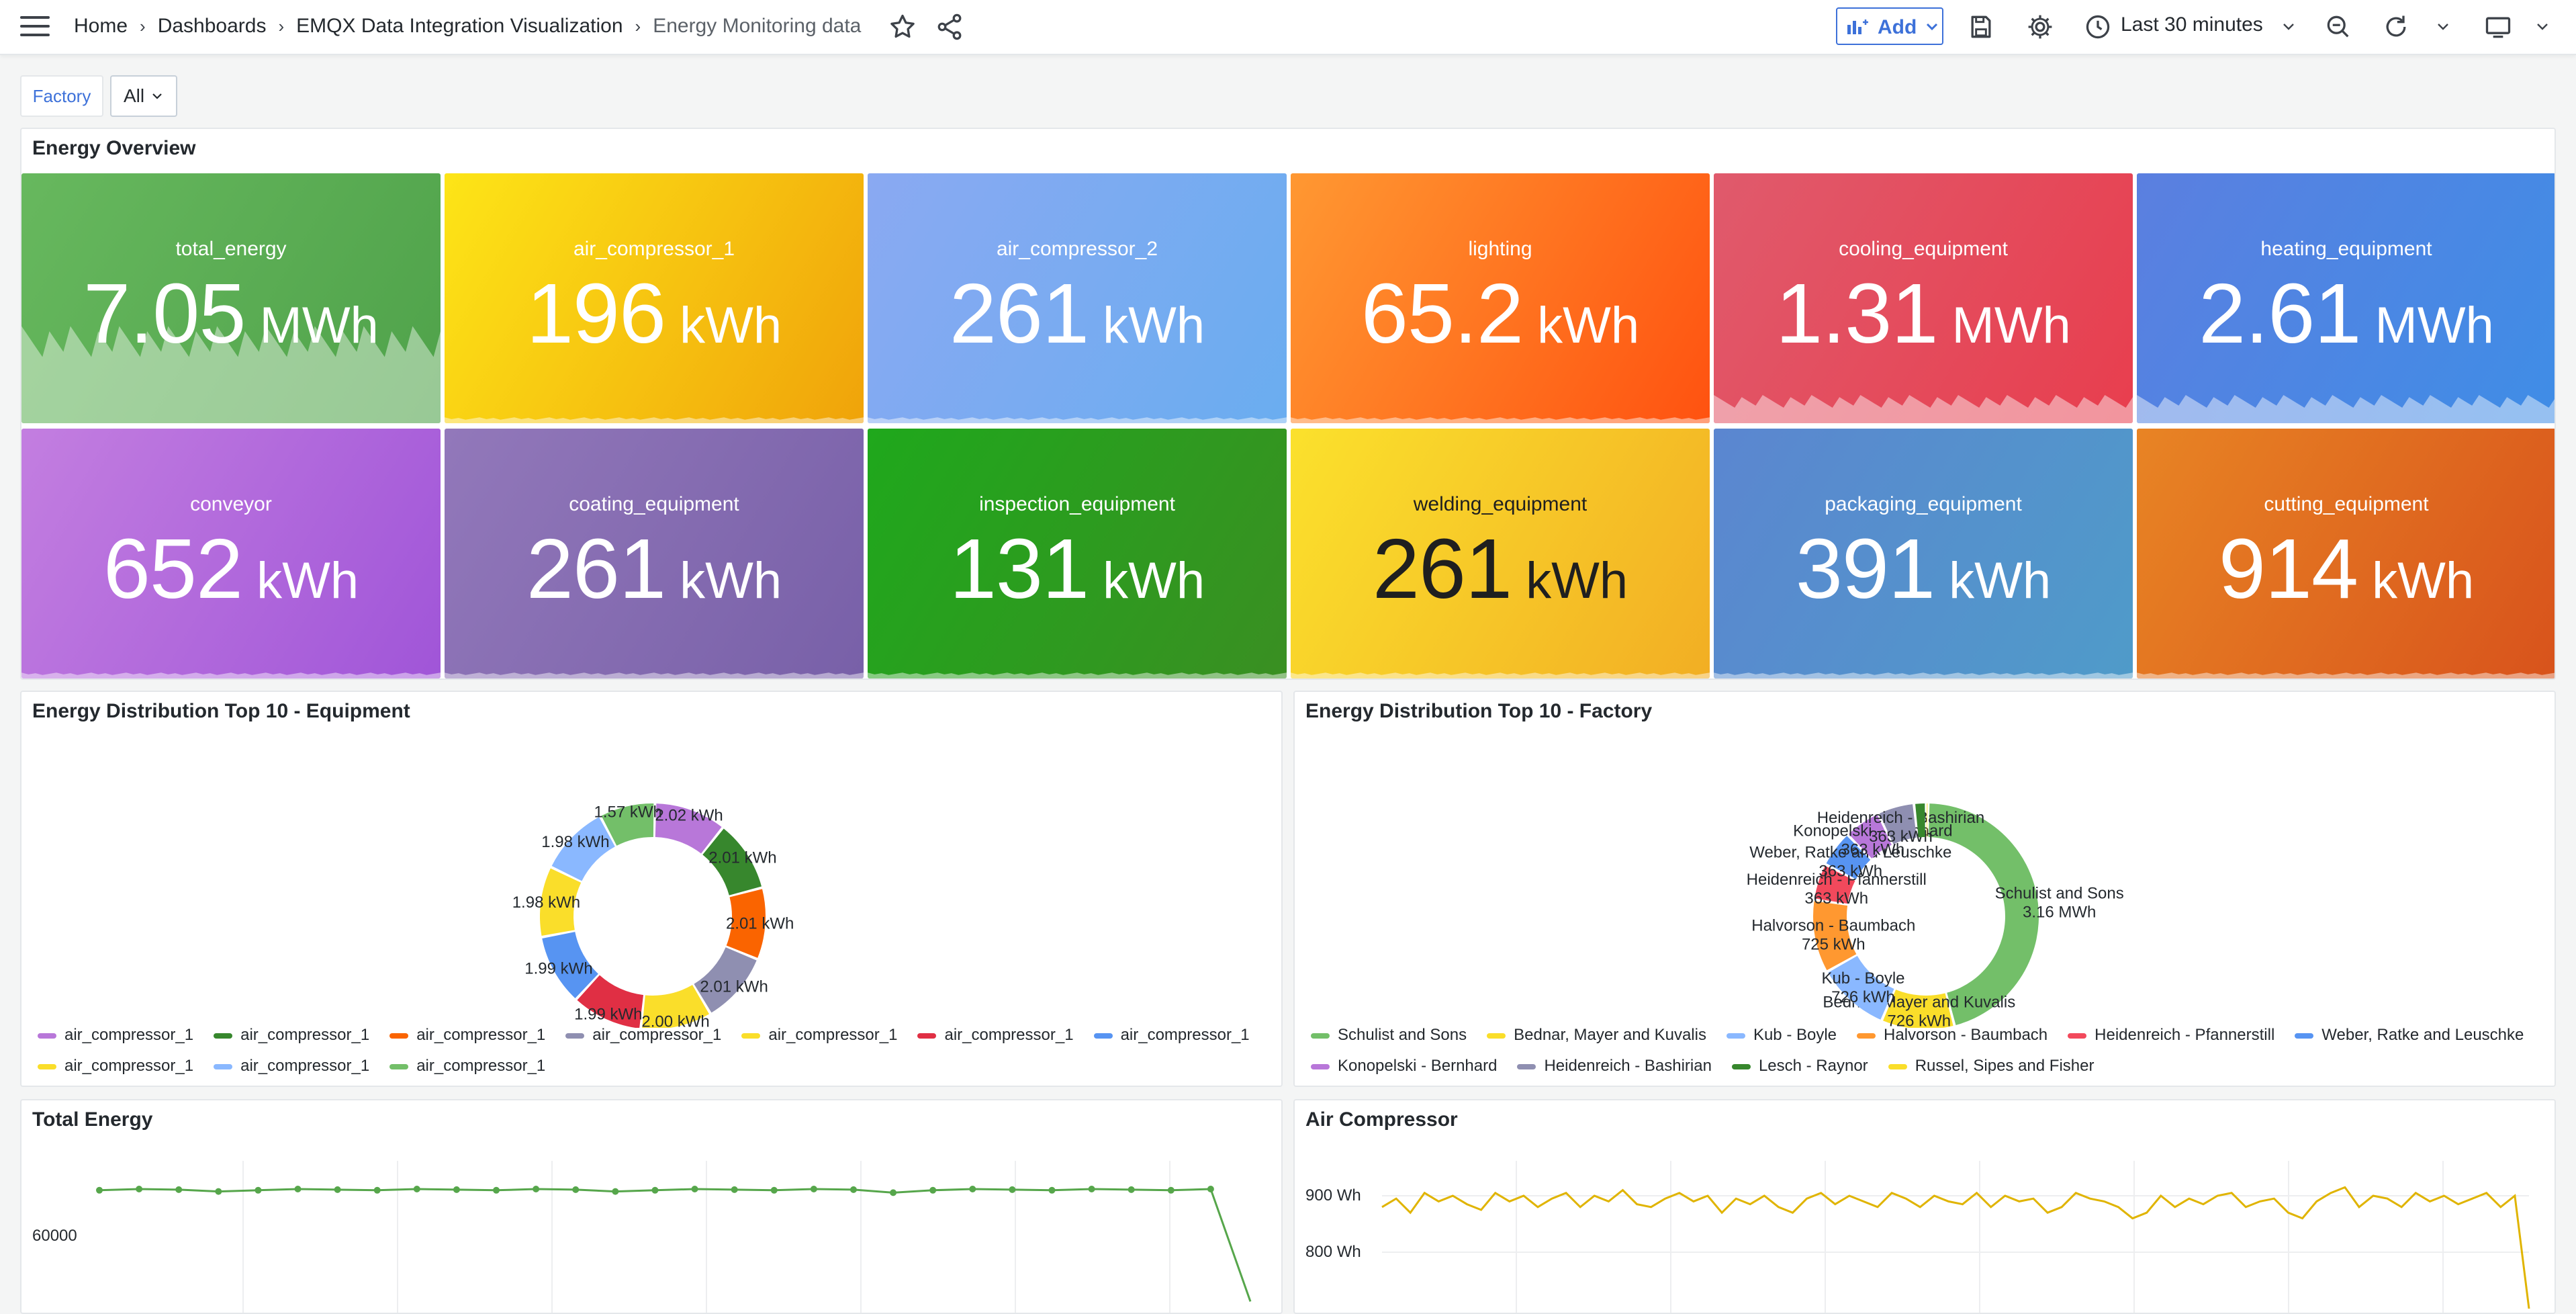 This screenshot has width=2576, height=1314. Describe the element at coordinates (2185, 1035) in the screenshot. I see `legend-label: Heidenreich - Pfannerstill` at that location.